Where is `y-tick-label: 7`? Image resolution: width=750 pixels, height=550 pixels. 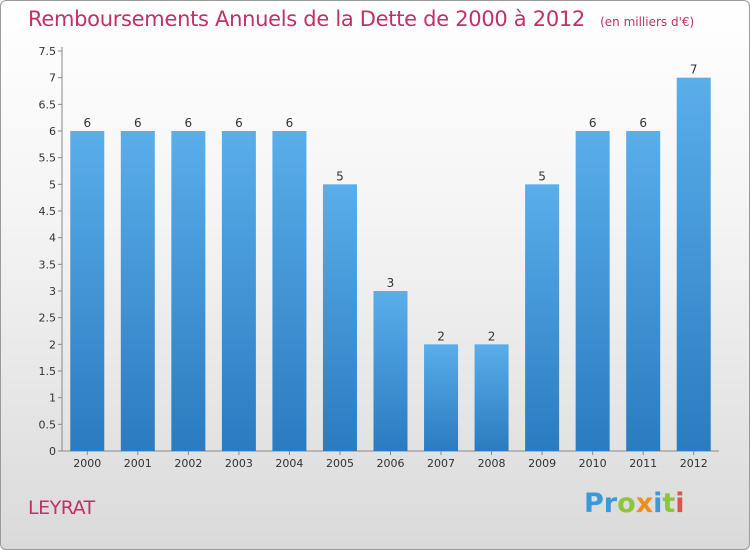 y-tick-label: 7 is located at coordinates (52, 78).